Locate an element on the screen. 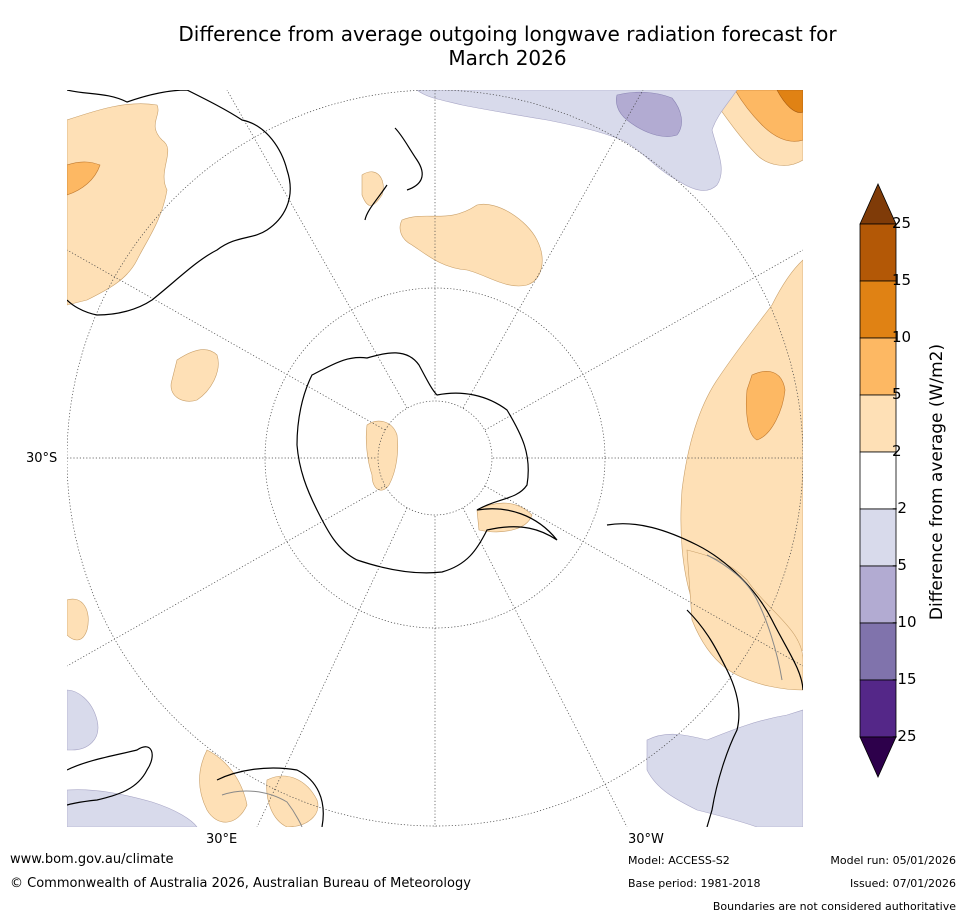 The image size is (965, 919). colorbar-tick-label: -10 is located at coordinates (904, 622).